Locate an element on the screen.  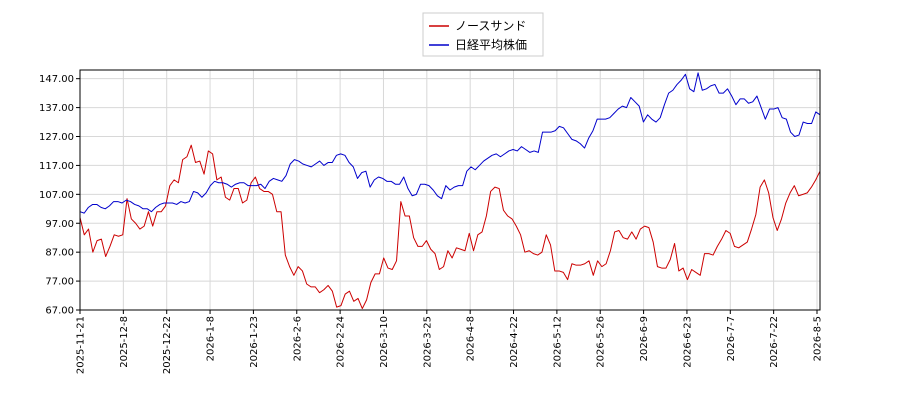
x-tick-label: 2026-1-23 is located at coordinates (254, 342).